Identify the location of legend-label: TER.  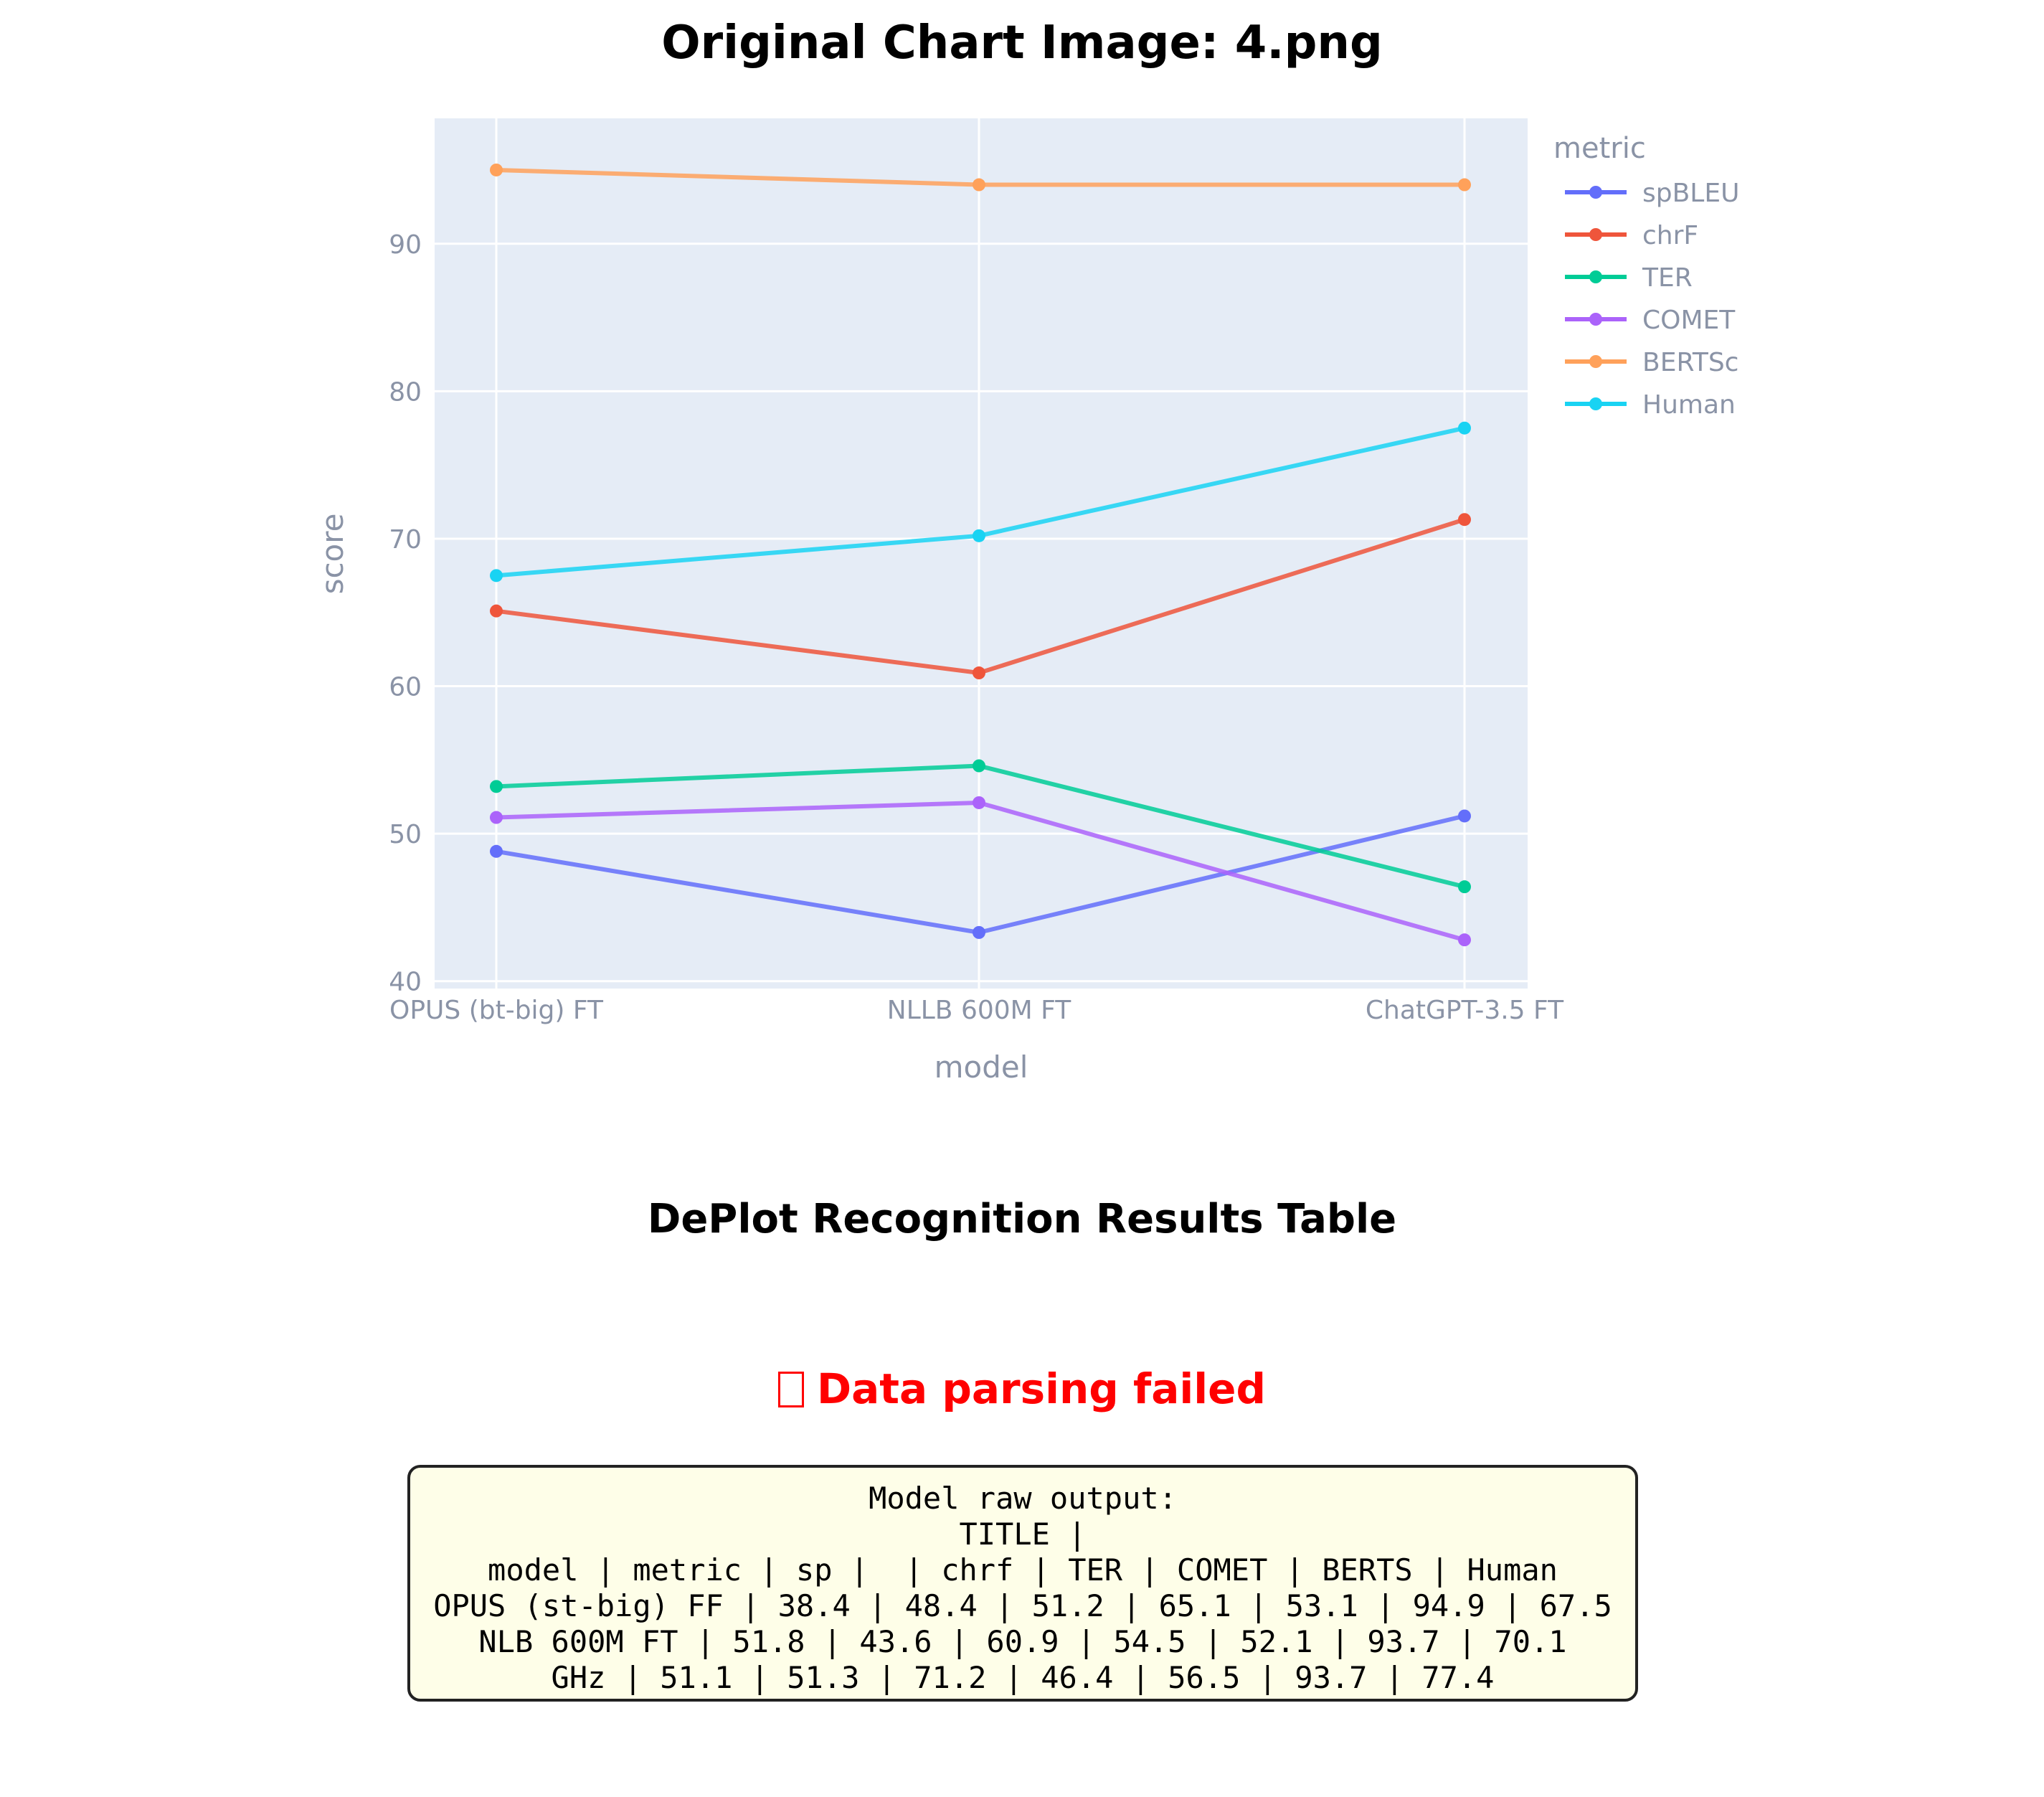
(1667, 278).